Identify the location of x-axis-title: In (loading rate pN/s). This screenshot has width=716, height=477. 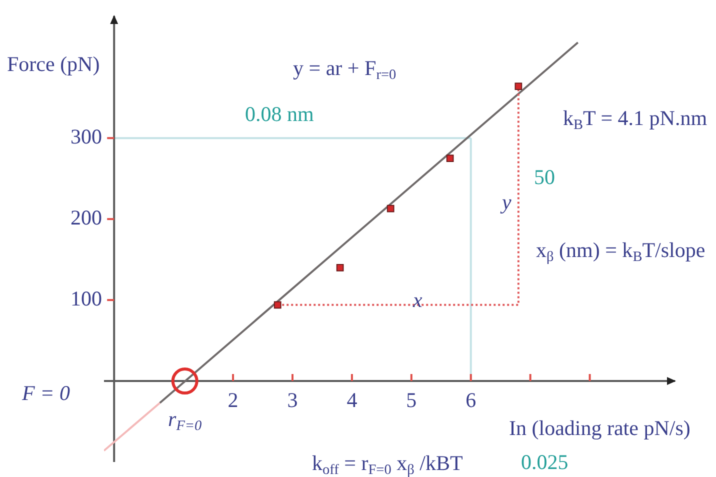
(599, 428).